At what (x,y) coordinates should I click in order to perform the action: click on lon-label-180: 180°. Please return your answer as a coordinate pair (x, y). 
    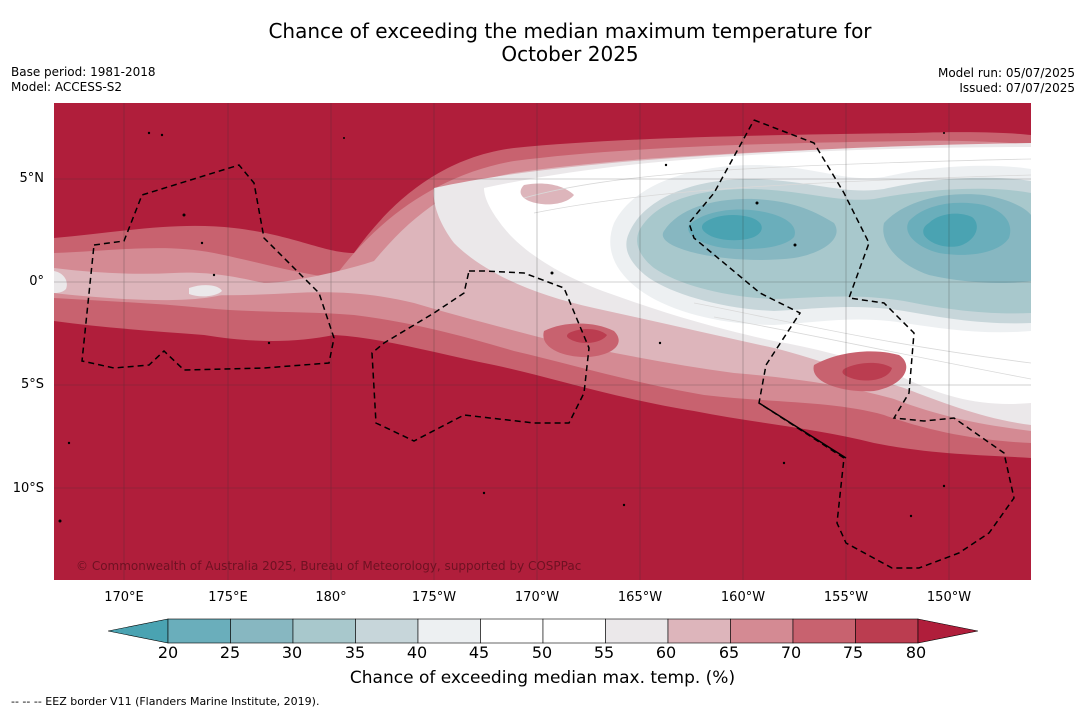
    Looking at the image, I should click on (331, 597).